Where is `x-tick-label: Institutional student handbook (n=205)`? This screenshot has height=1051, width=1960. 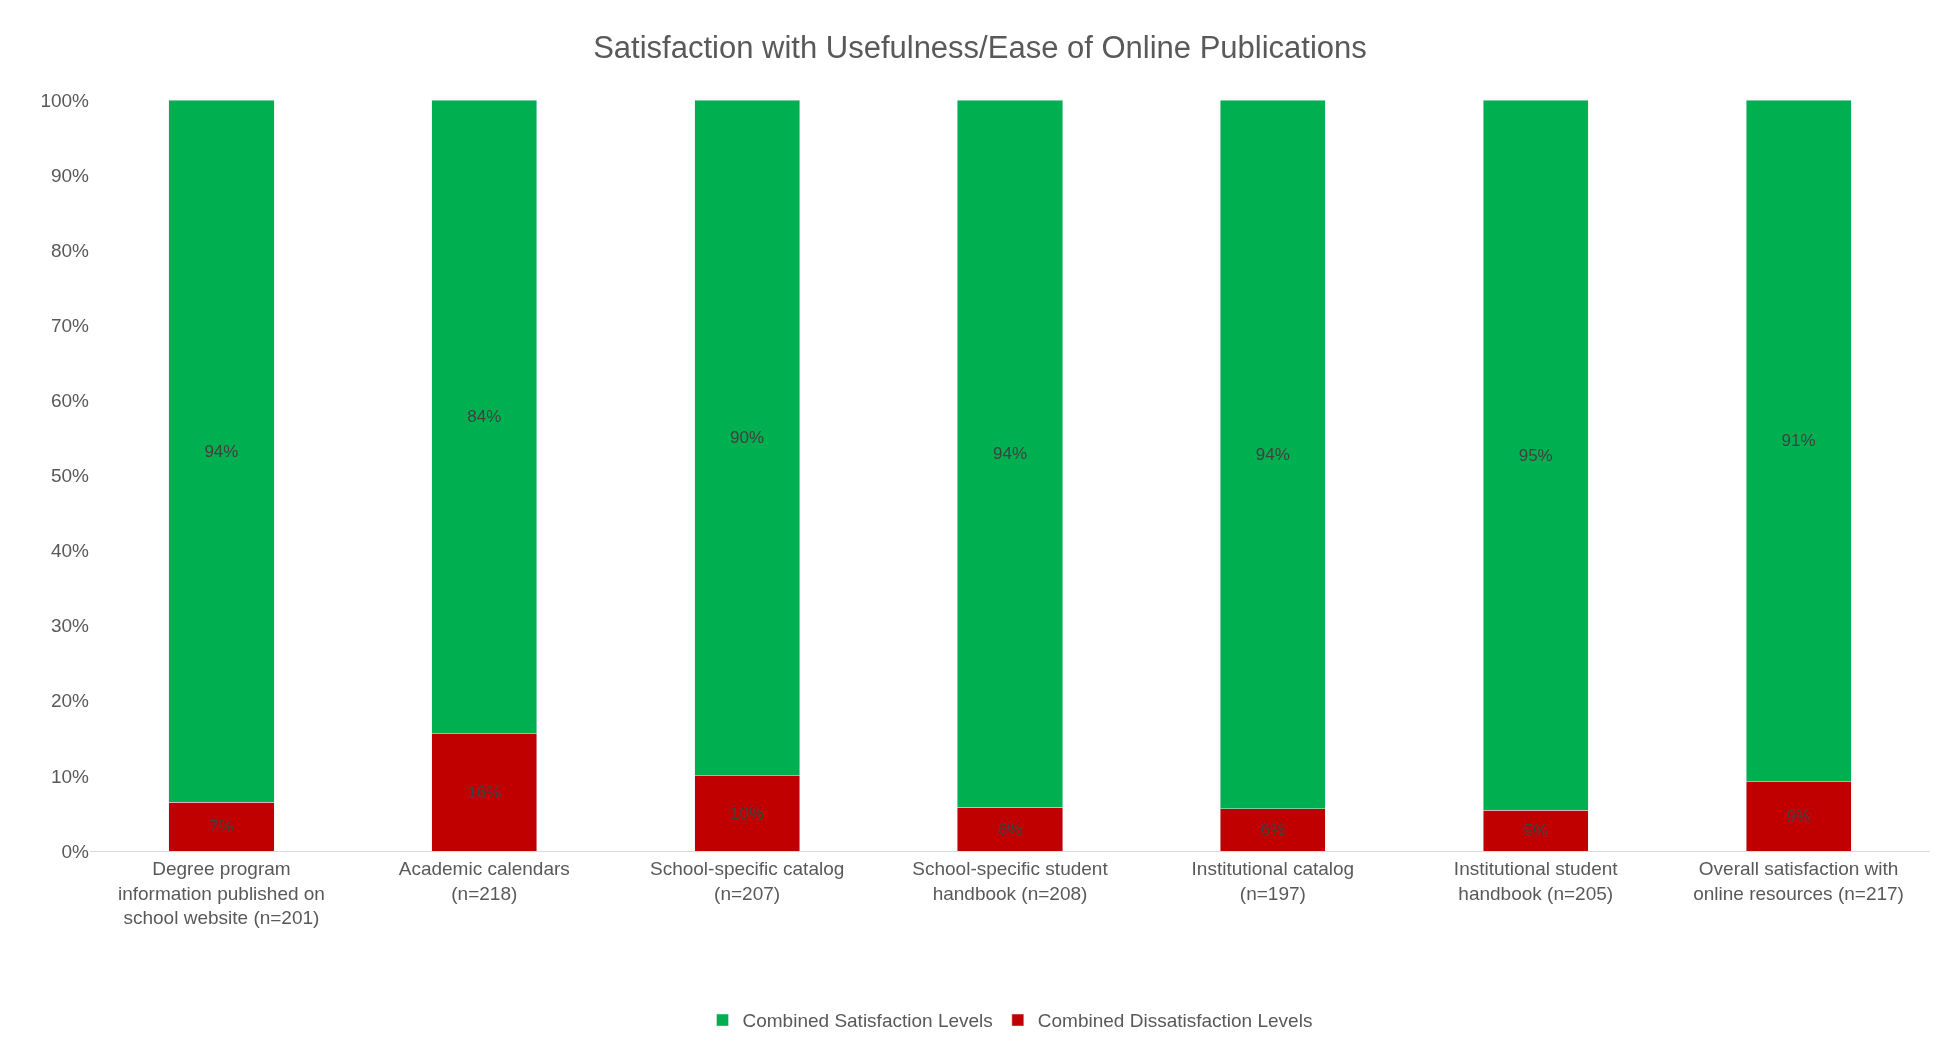
x-tick-label: Institutional student handbook (n=205) is located at coordinates (1536, 880).